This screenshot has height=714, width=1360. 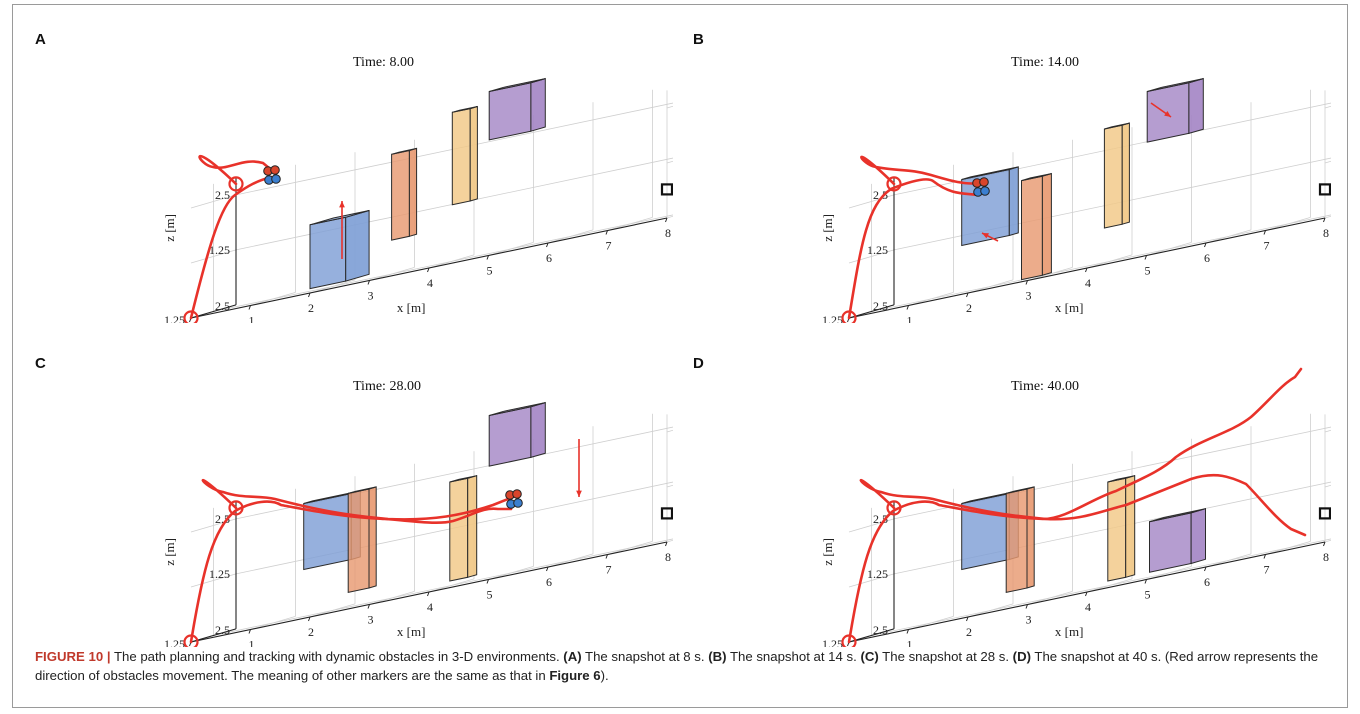 What do you see at coordinates (383, 62) in the screenshot?
I see `time-label: Time: 8.00` at bounding box center [383, 62].